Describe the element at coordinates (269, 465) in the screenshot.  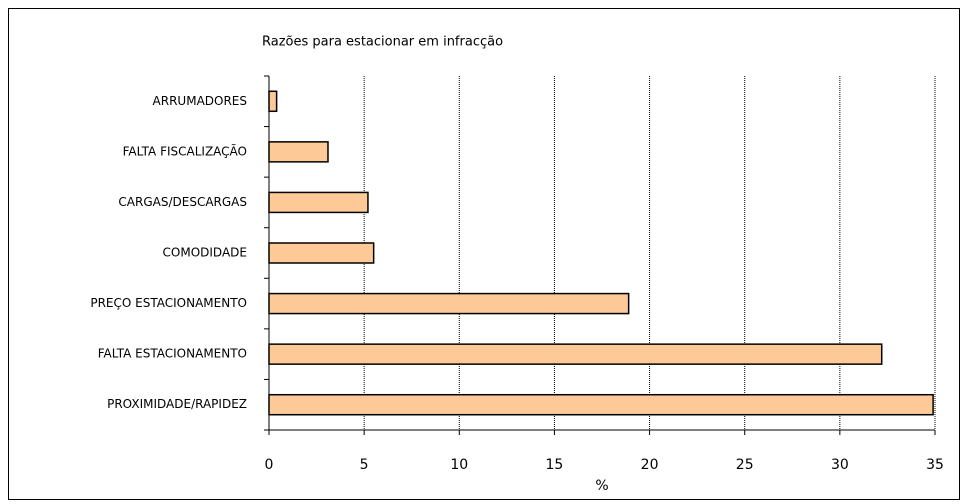
I see `x-tick-label: 0` at that location.